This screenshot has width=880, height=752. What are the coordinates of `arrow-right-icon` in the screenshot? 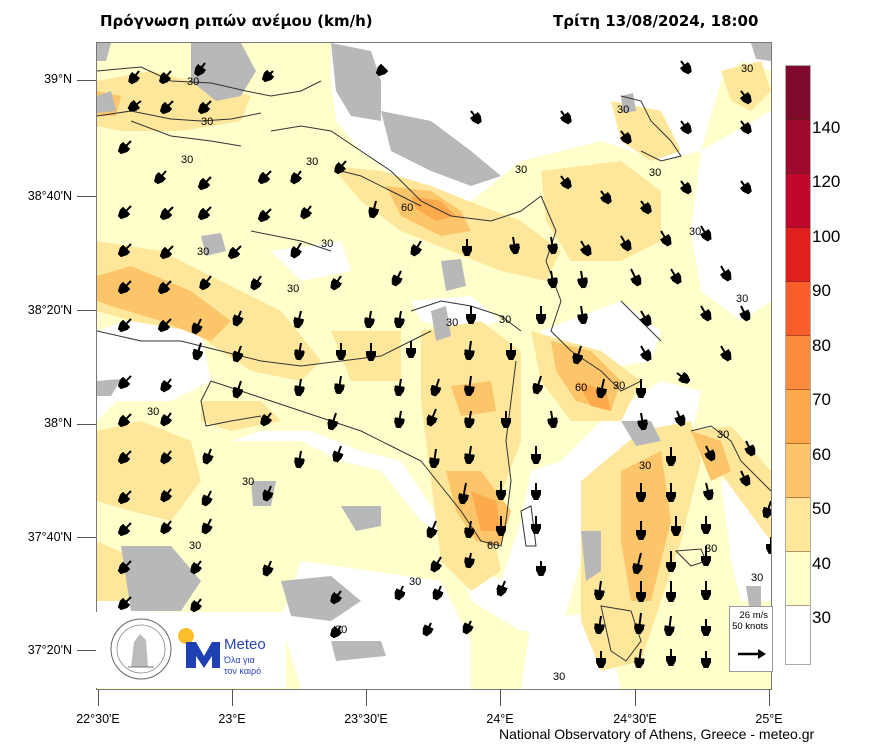 It's located at (752, 654).